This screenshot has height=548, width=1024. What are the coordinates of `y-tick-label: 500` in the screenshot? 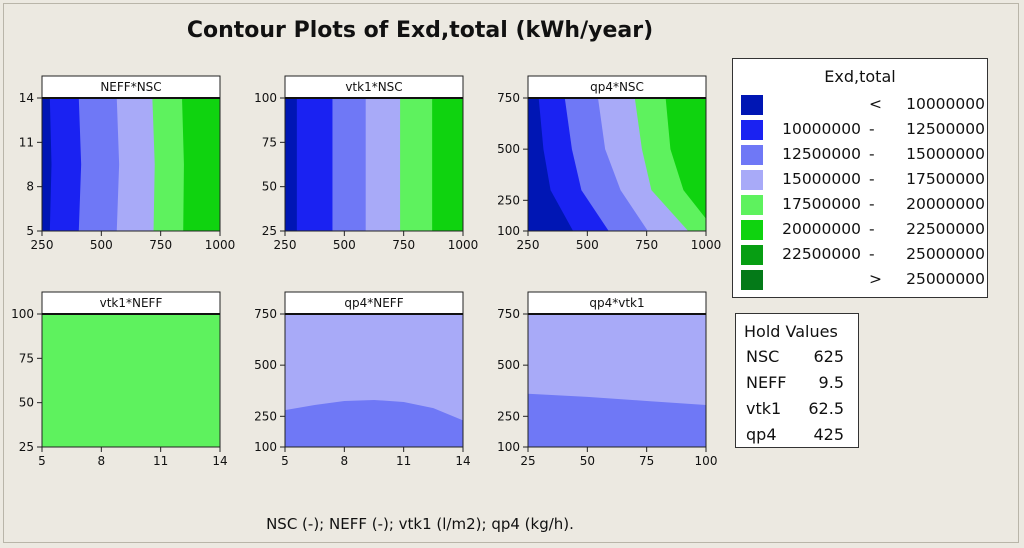 It's located at (508, 365).